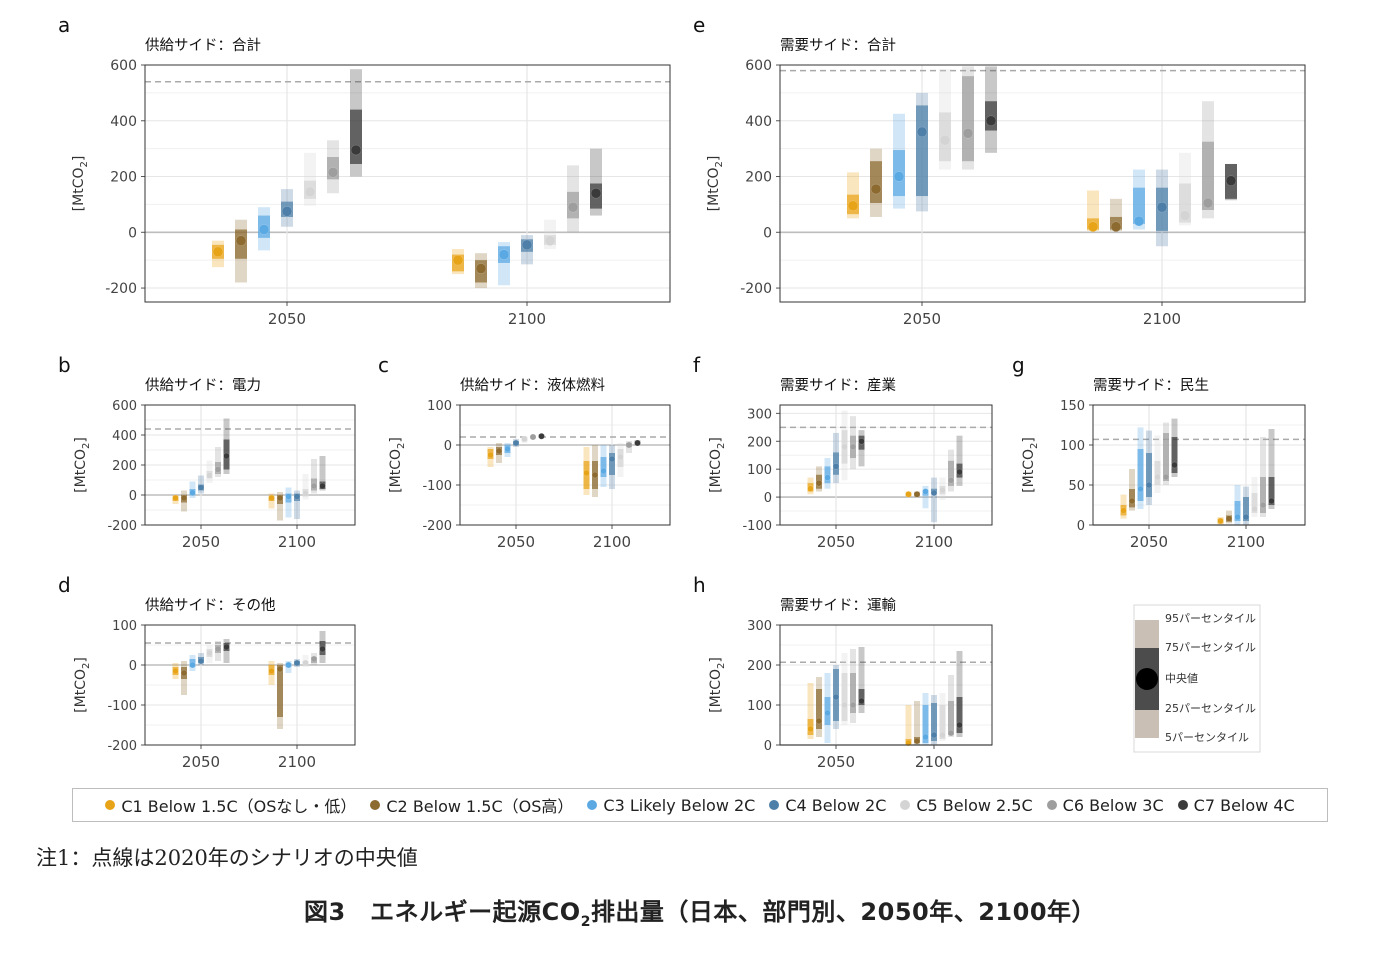 The height and width of the screenshot is (961, 1400). What do you see at coordinates (305, 487) in the screenshot?
I see `range-5-95-C5` at bounding box center [305, 487].